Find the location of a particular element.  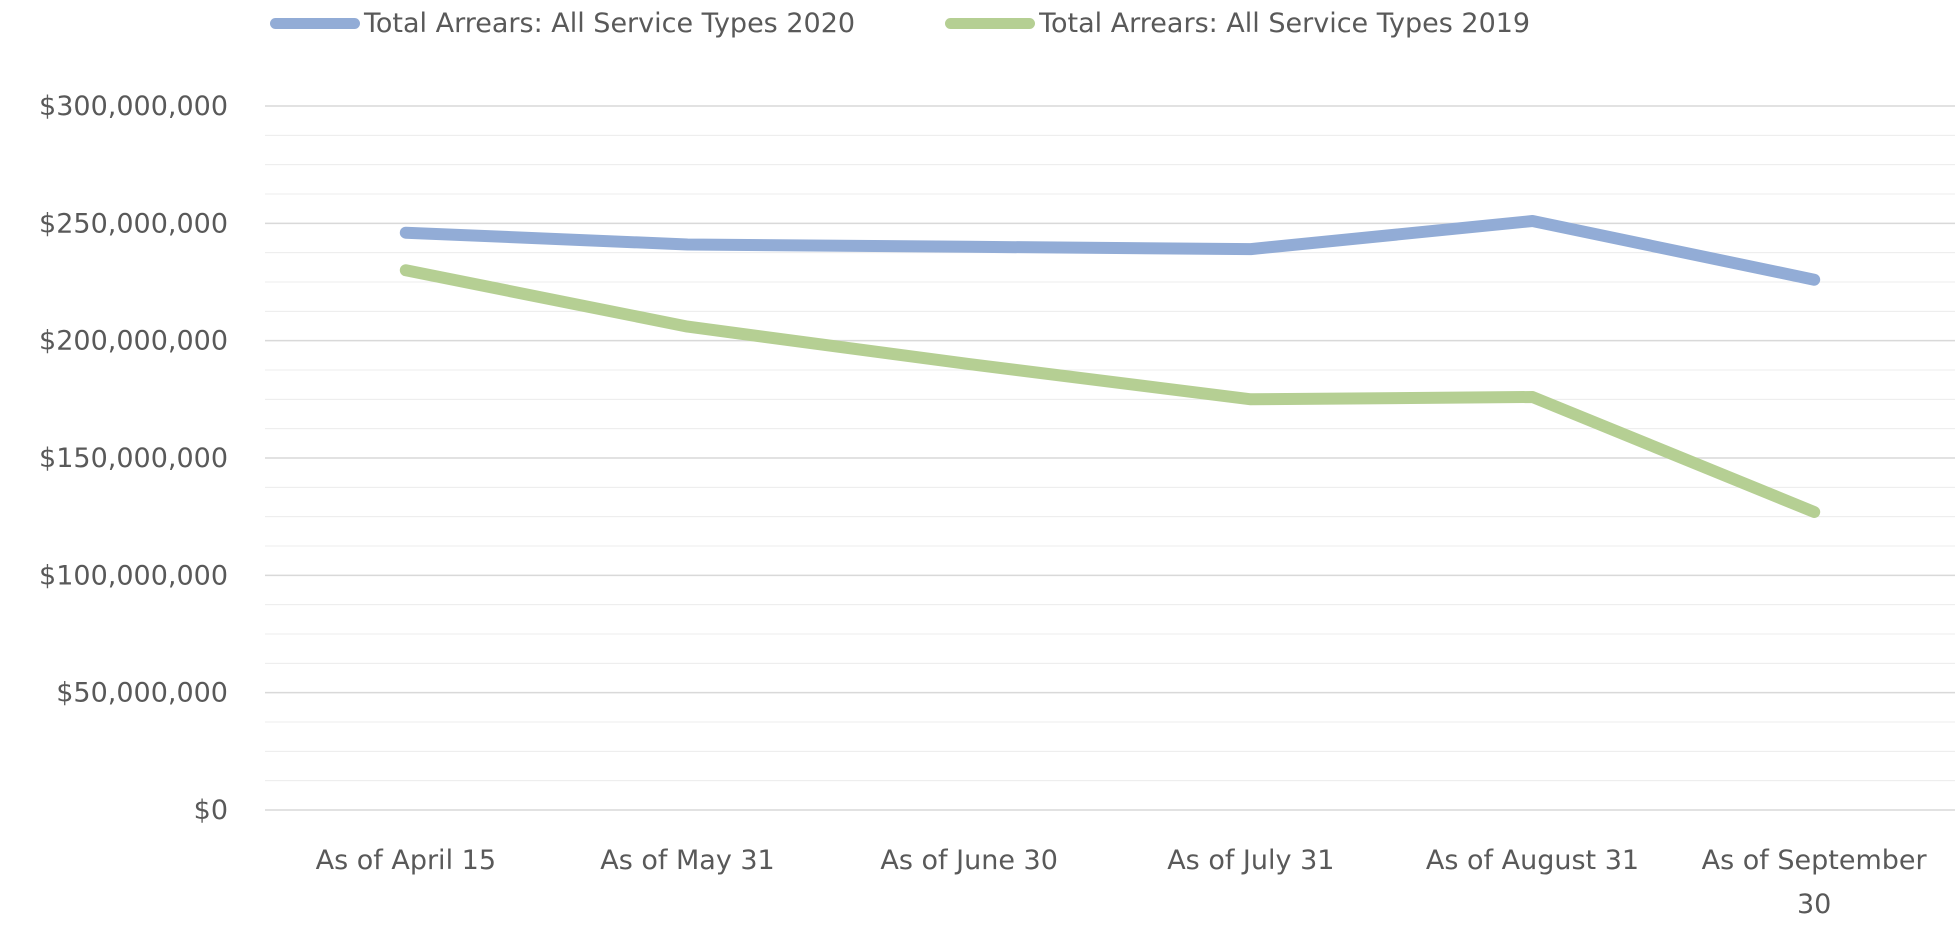

series-line-2020 is located at coordinates (1110, 250).